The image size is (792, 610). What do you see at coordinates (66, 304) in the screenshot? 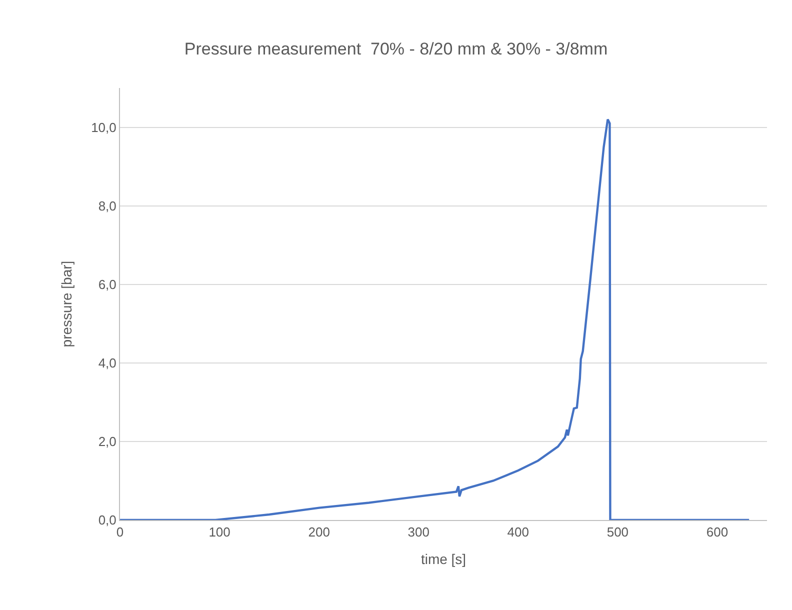
I see `y-axis-title: pressure [bar]` at bounding box center [66, 304].